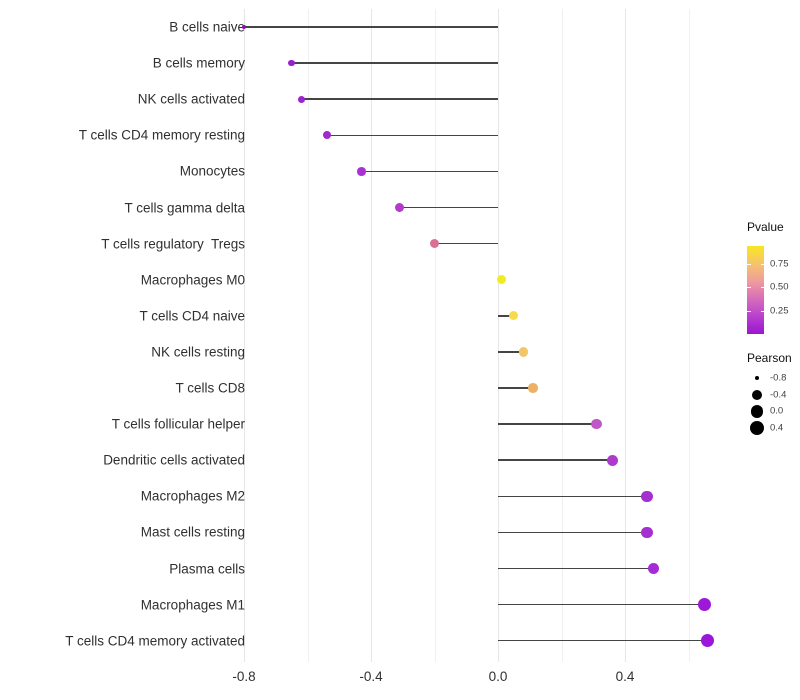 This screenshot has height=700, width=800. Describe the element at coordinates (198, 63) in the screenshot. I see `y-axis-label: B cells memory` at that location.